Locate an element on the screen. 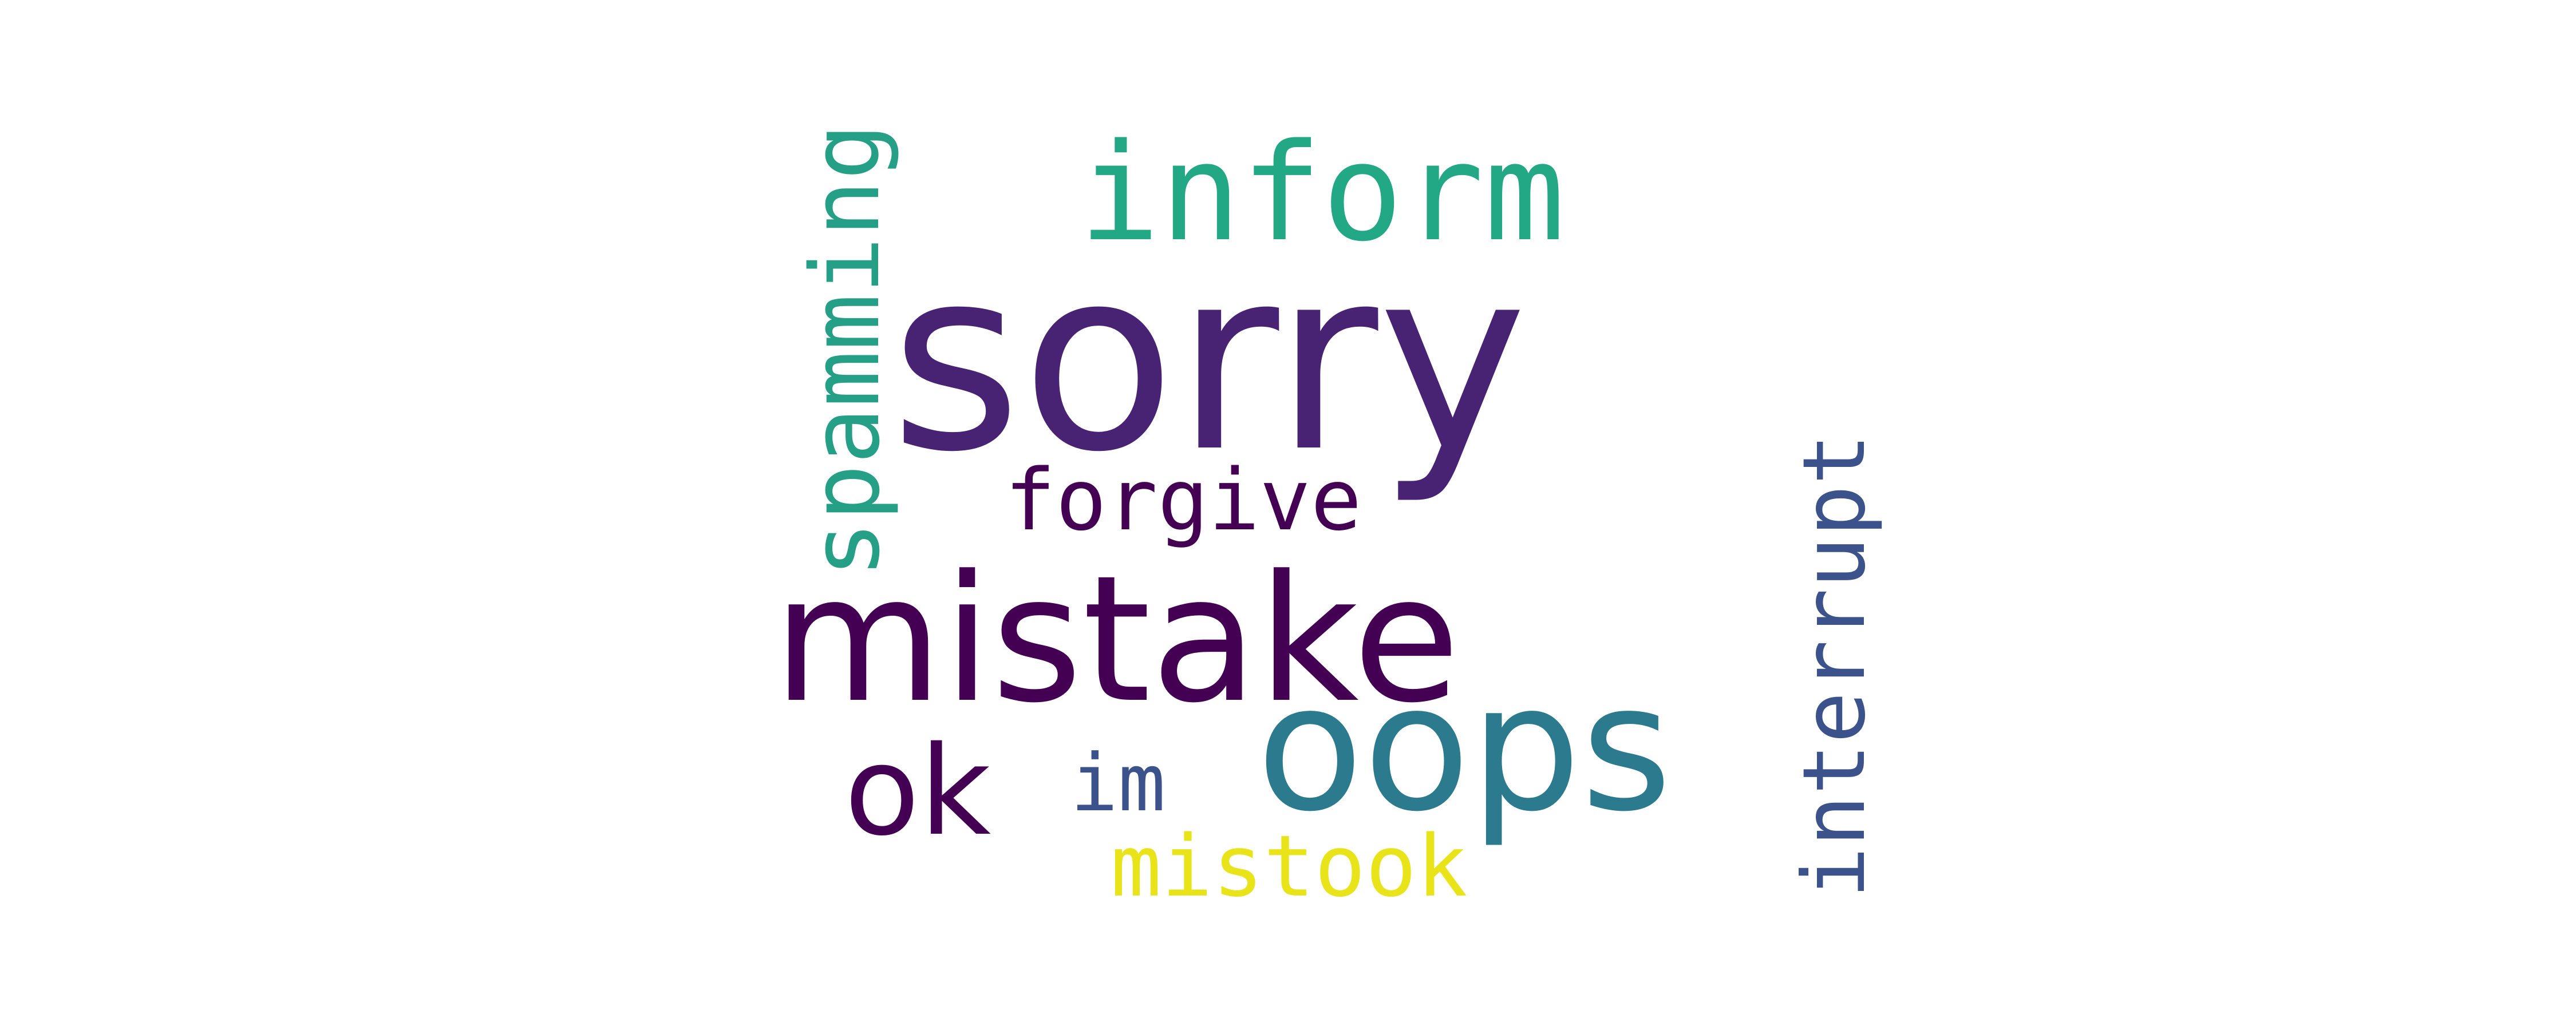  word-mistook: mistook is located at coordinates (1289, 866).